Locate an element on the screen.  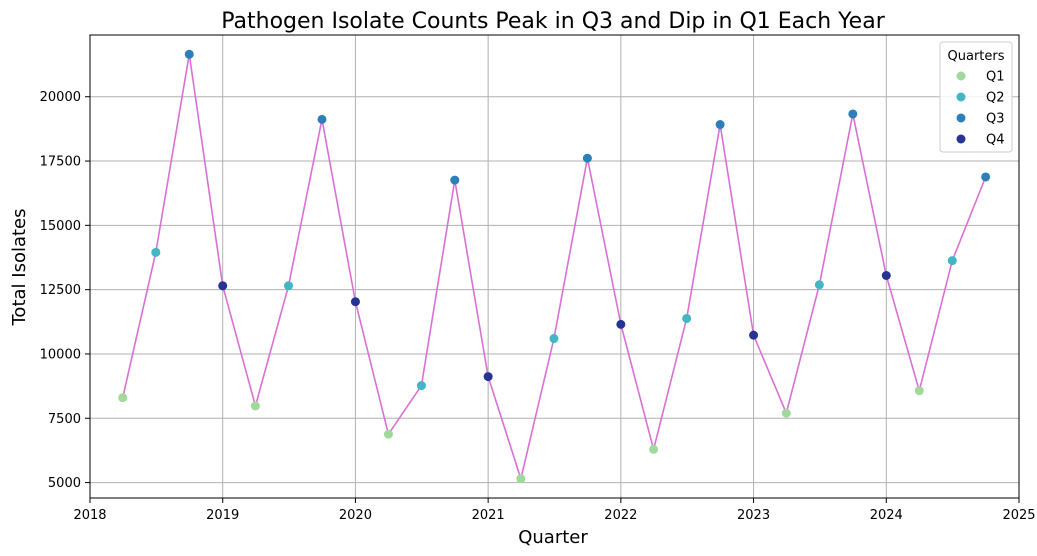
legend: Quarters Q1 Q2 Q3 Q4 is located at coordinates (976, 97).